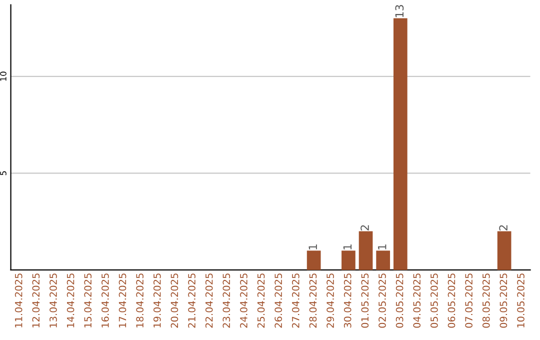  I want to click on y-tick-label: 5, so click(3, 173).